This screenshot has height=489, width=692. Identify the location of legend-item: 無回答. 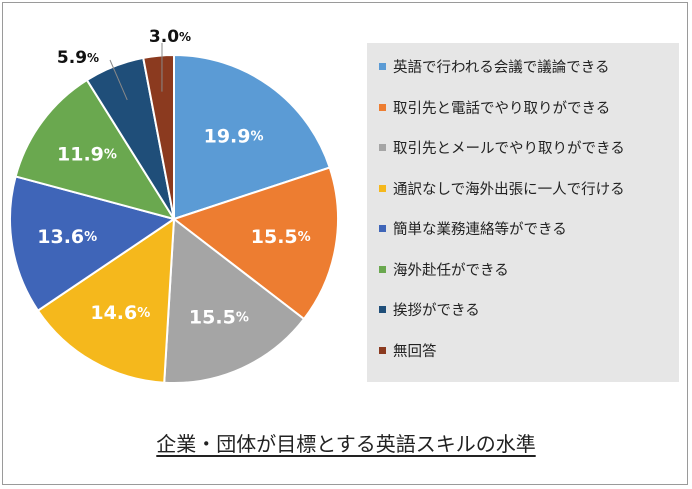
(523, 363).